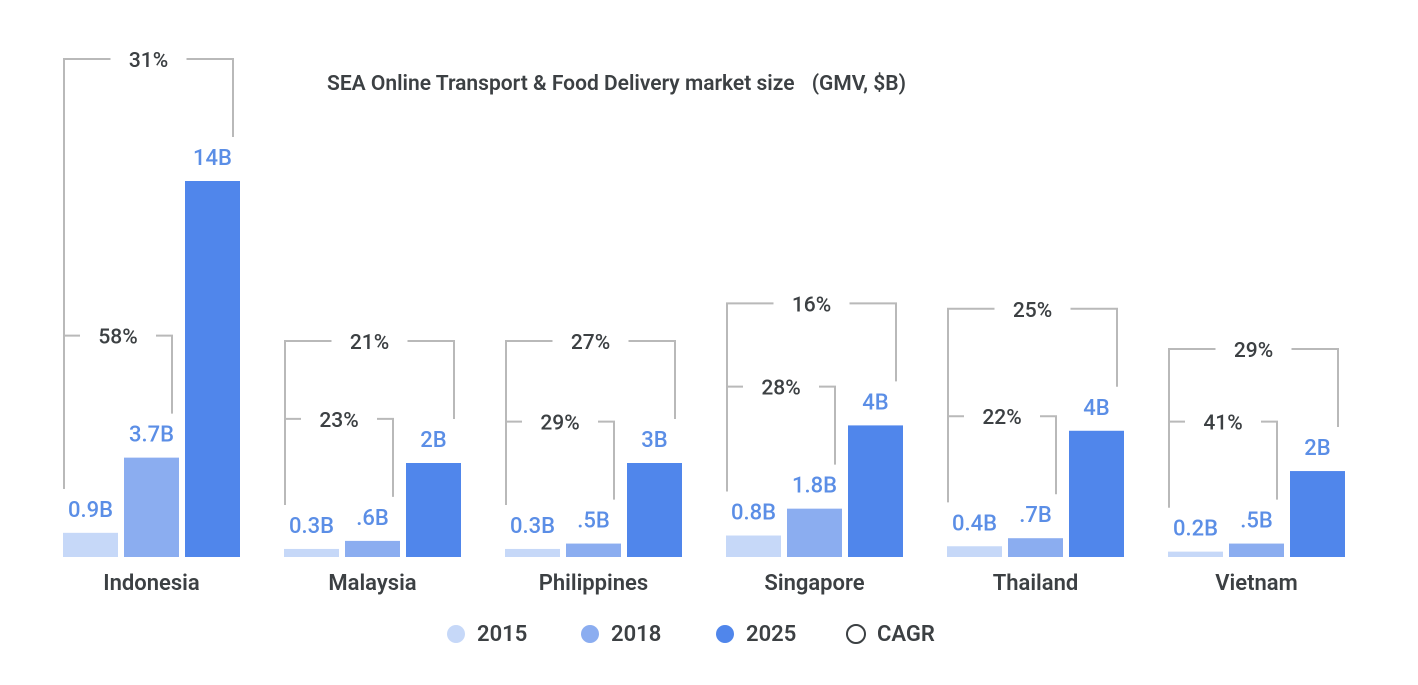  What do you see at coordinates (148, 273) in the screenshot?
I see `cagr-bracket-2015-2025-indonesia` at bounding box center [148, 273].